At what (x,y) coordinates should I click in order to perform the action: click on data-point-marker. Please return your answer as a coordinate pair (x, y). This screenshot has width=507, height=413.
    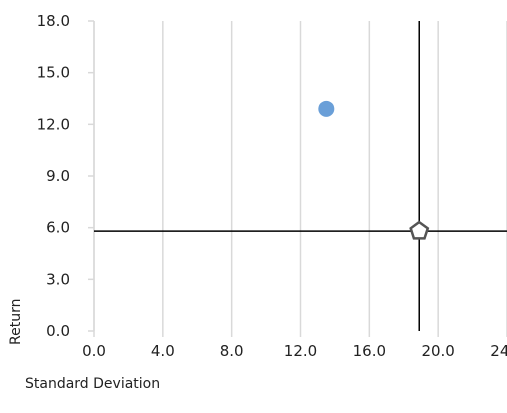
    Looking at the image, I should click on (419, 230).